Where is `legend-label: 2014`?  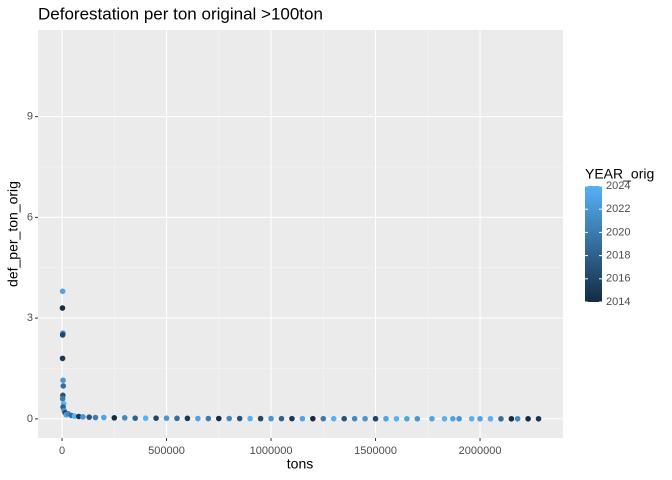
legend-label: 2014 is located at coordinates (618, 302).